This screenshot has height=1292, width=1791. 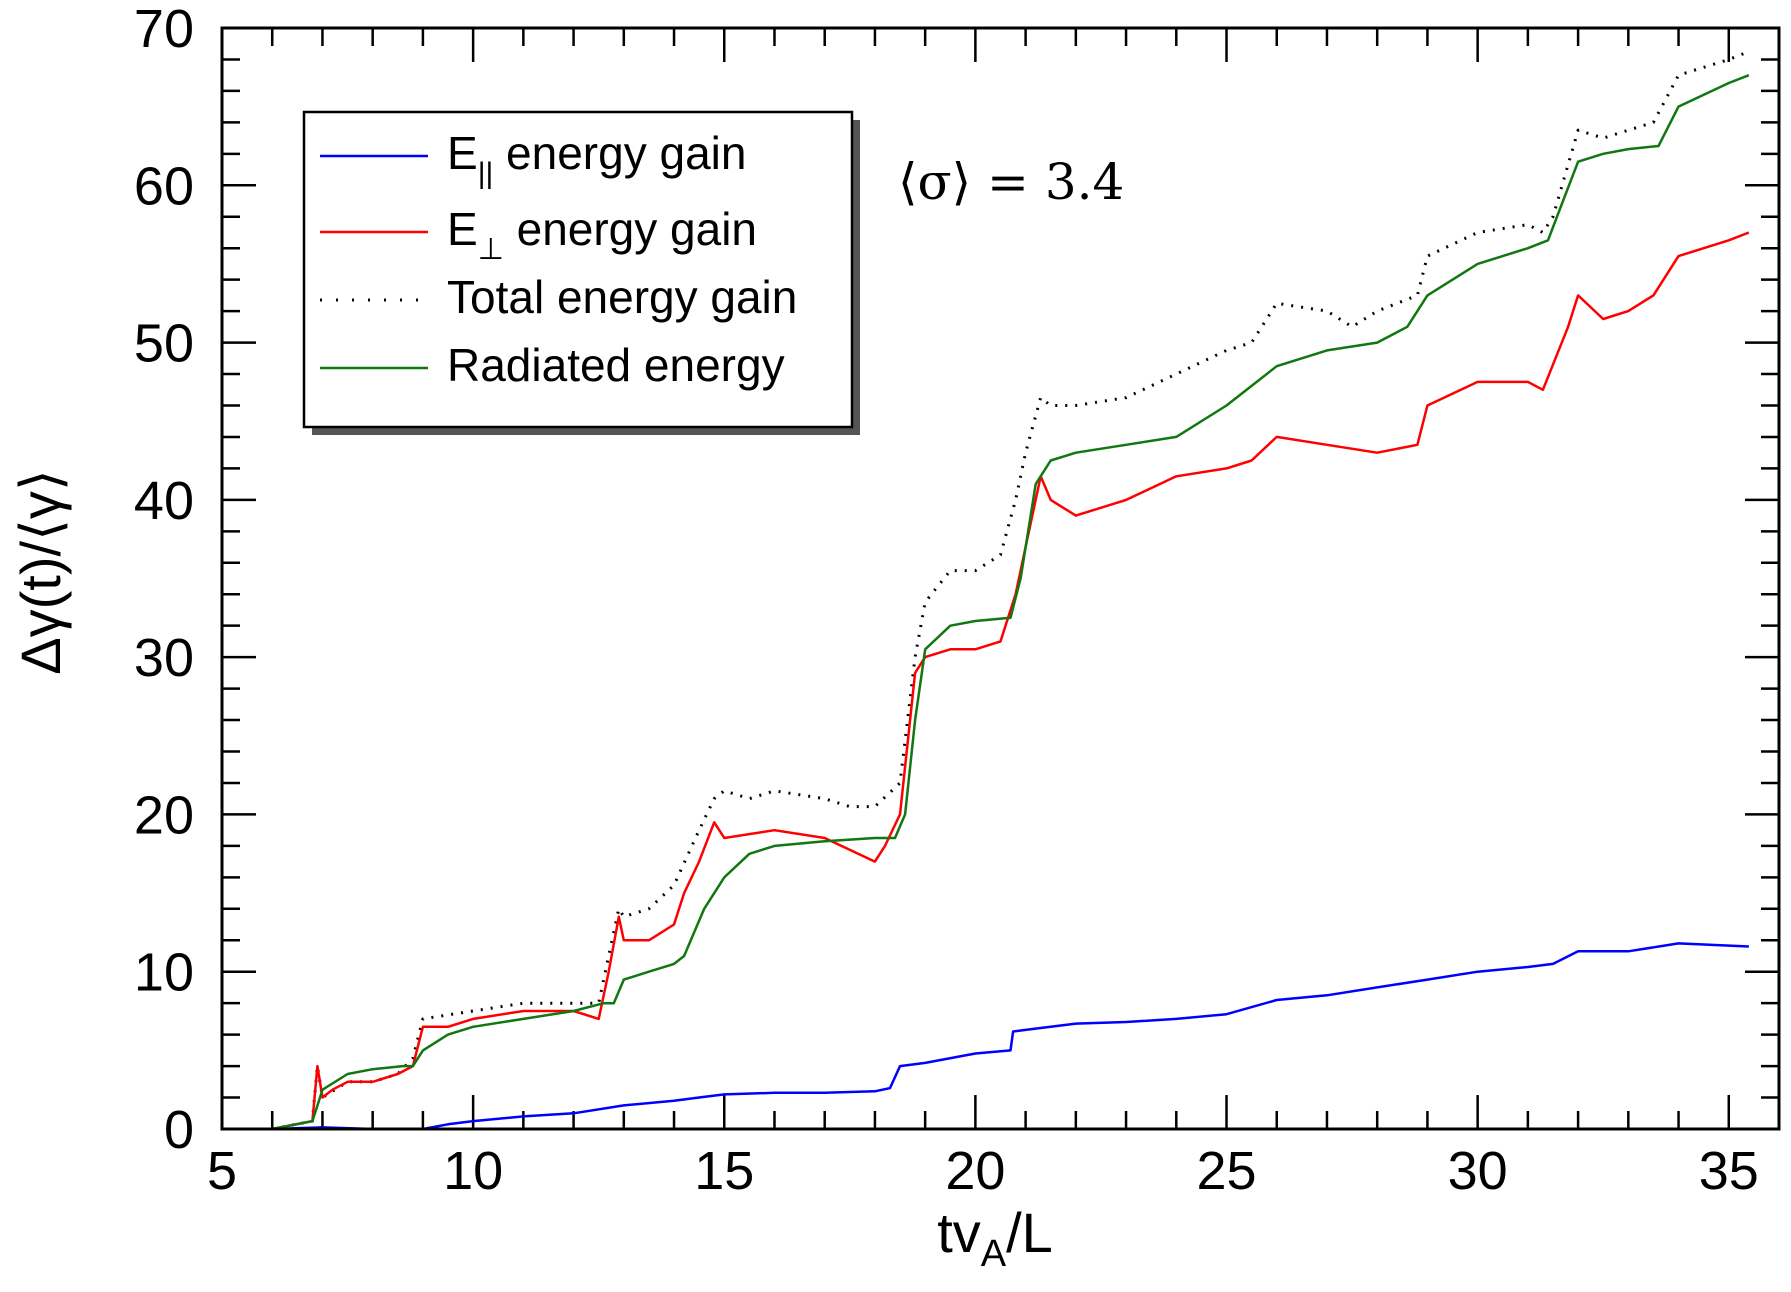 What do you see at coordinates (994, 1254) in the screenshot?
I see `x-axis-title-sub: A` at bounding box center [994, 1254].